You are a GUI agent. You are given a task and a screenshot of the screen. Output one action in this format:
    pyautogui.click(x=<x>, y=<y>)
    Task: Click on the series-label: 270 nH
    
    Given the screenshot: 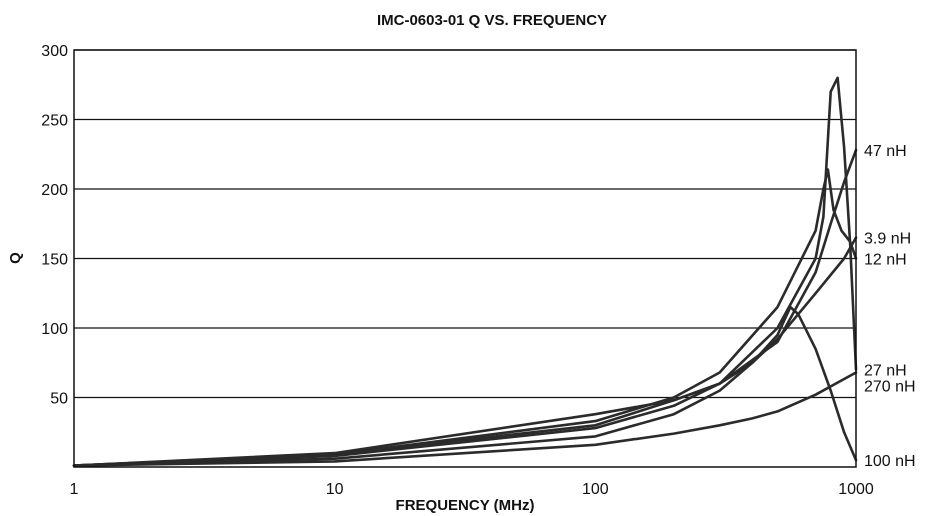 What is the action you would take?
    pyautogui.click(x=890, y=387)
    